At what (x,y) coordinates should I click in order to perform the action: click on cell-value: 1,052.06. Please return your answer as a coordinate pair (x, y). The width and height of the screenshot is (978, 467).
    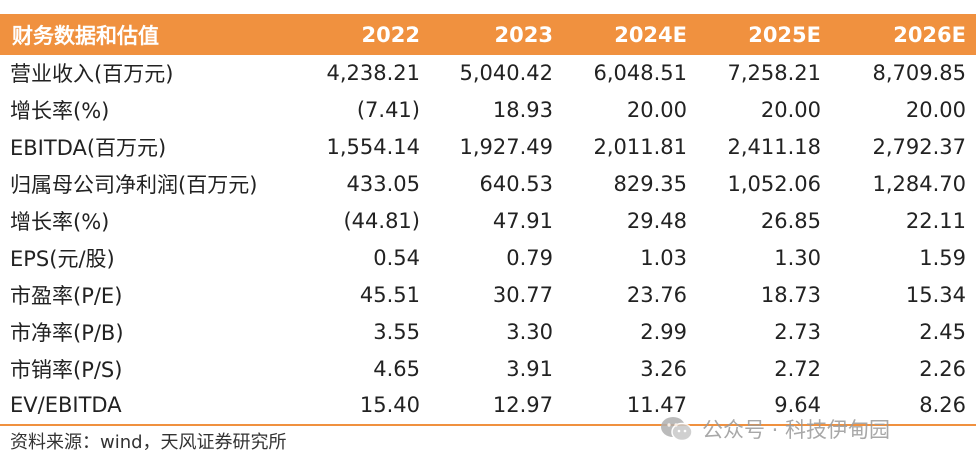
    Looking at the image, I should click on (774, 184).